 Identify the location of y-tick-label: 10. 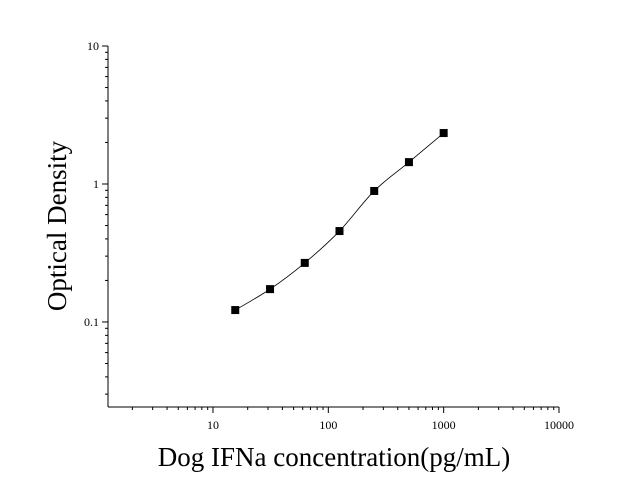
(93, 46).